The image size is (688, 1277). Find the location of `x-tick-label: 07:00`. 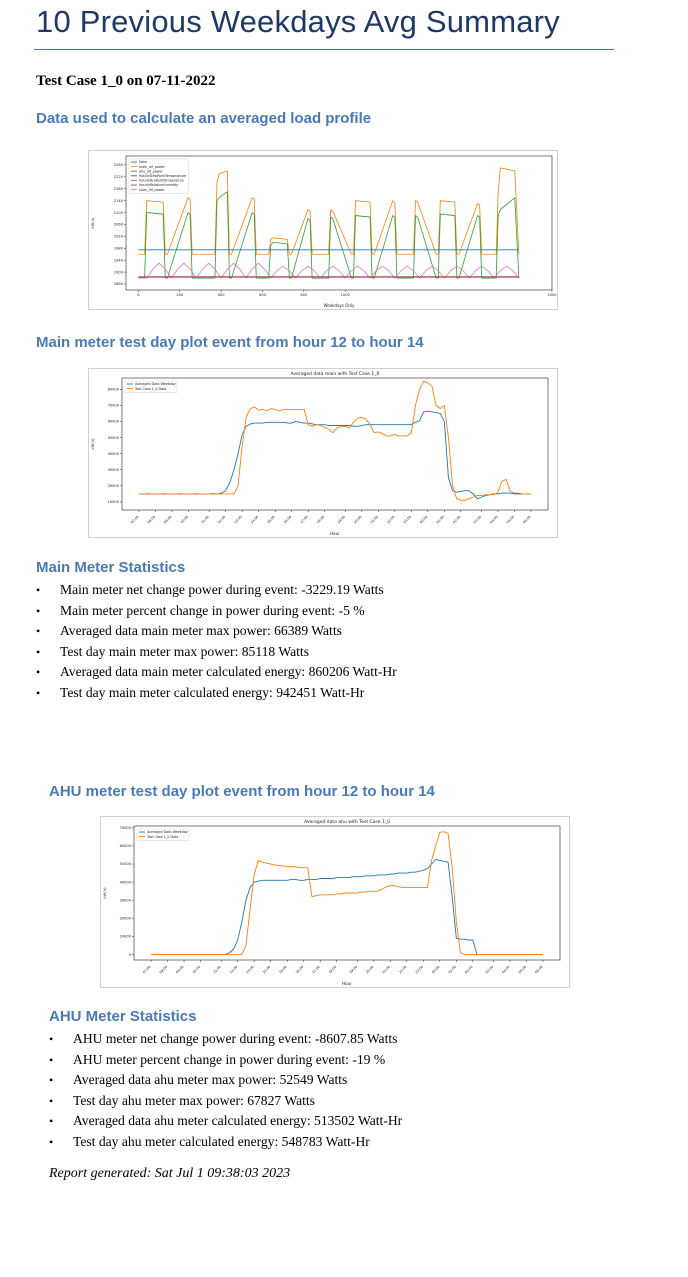

x-tick-label: 07:00 is located at coordinates (147, 970).